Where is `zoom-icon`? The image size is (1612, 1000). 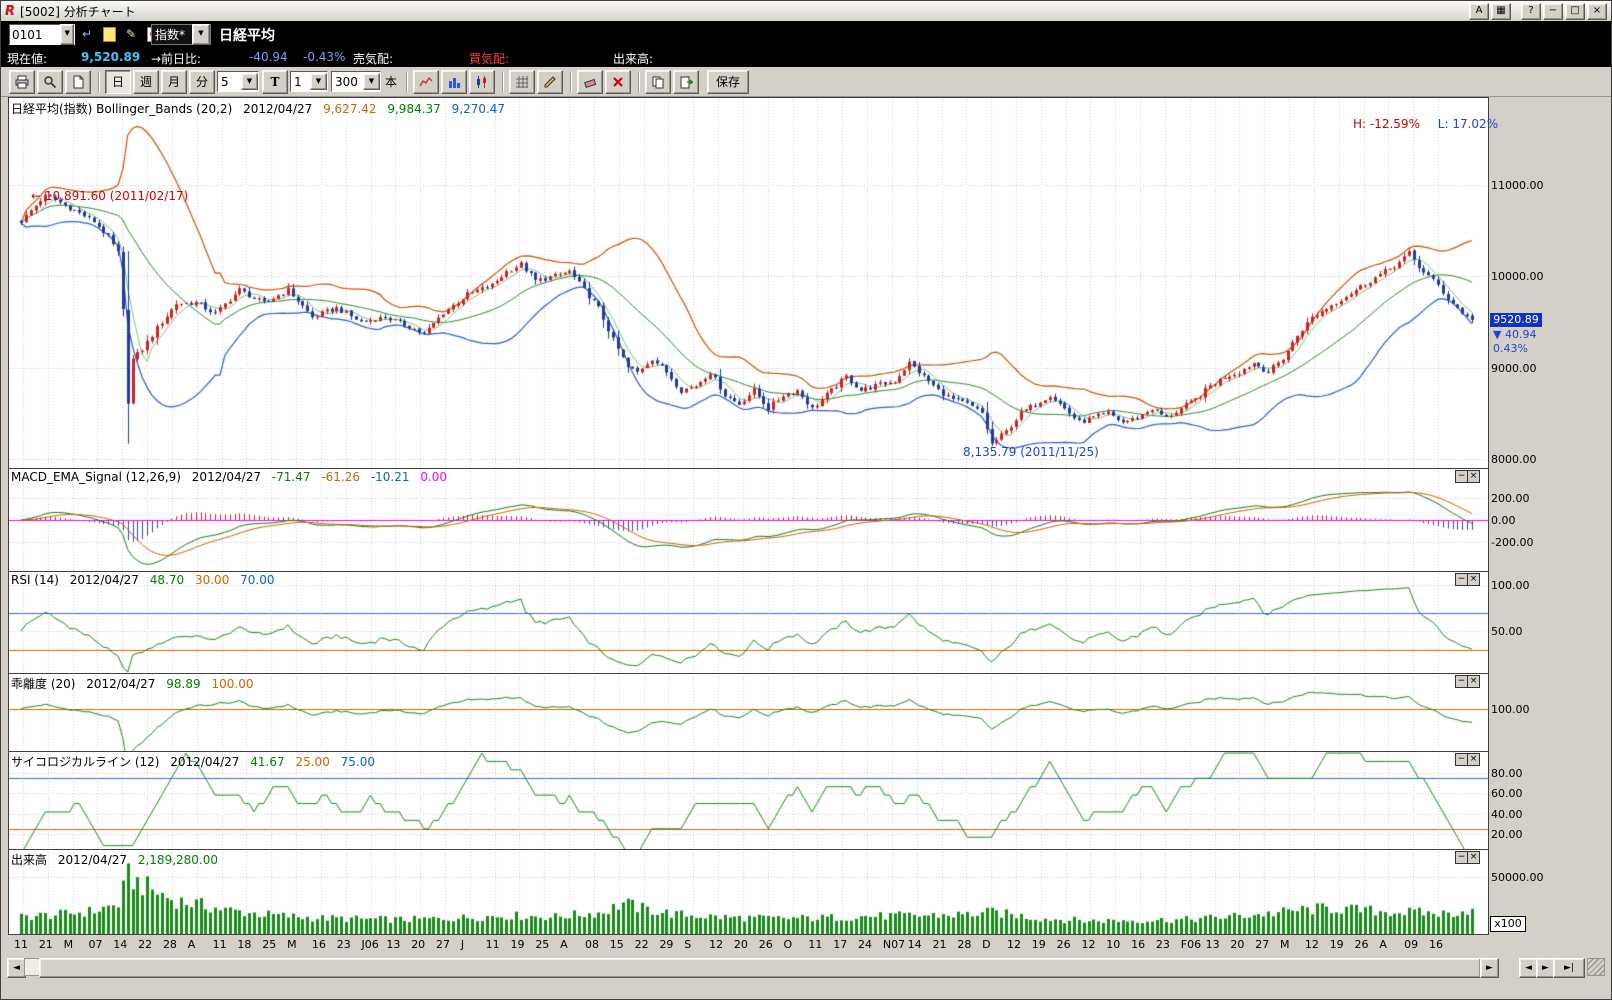 zoom-icon is located at coordinates (50, 81).